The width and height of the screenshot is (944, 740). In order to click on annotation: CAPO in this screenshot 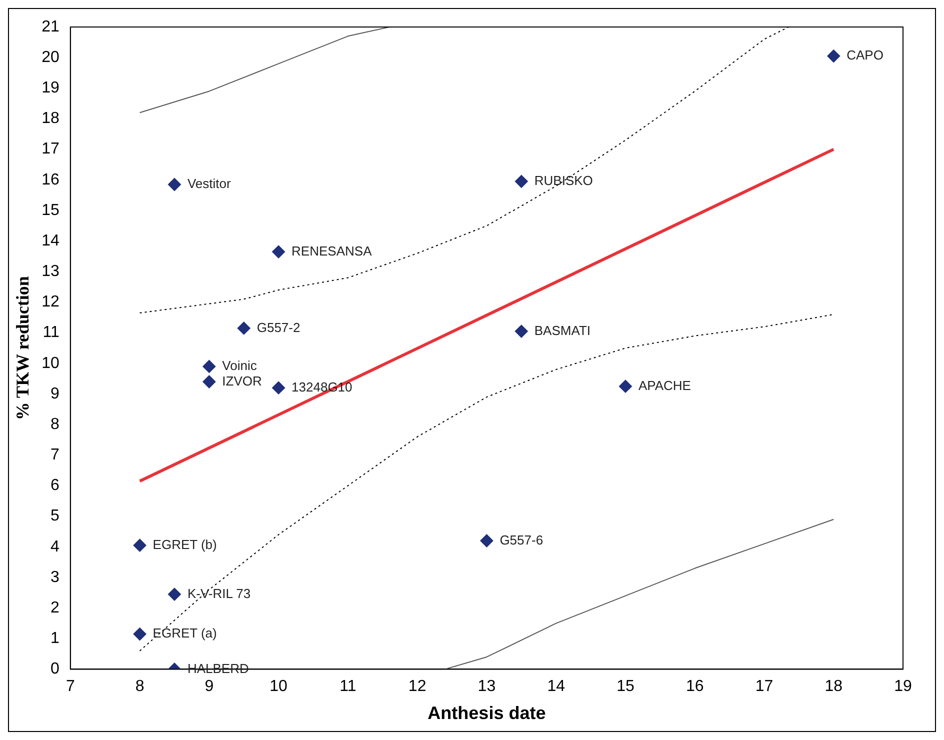, I will do `click(865, 55)`.